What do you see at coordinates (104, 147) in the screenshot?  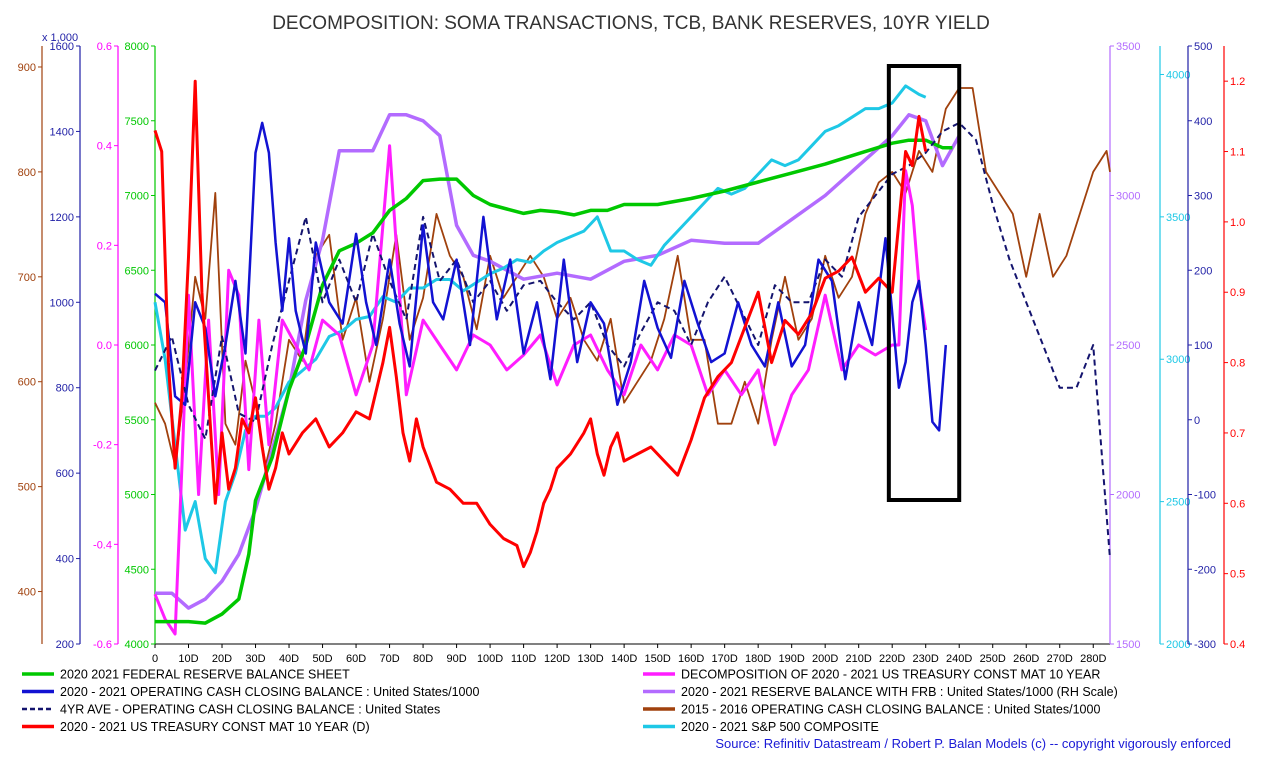 I see `y-tick-label-magenta: 0.4` at bounding box center [104, 147].